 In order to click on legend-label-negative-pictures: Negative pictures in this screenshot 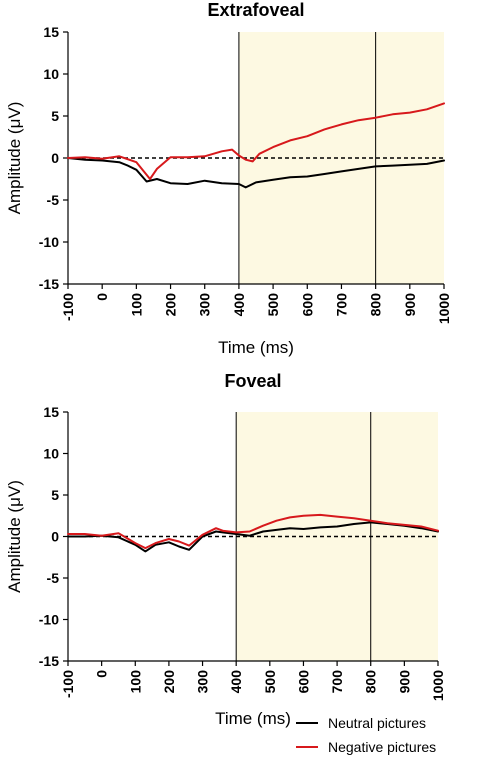, I will do `click(382, 747)`.